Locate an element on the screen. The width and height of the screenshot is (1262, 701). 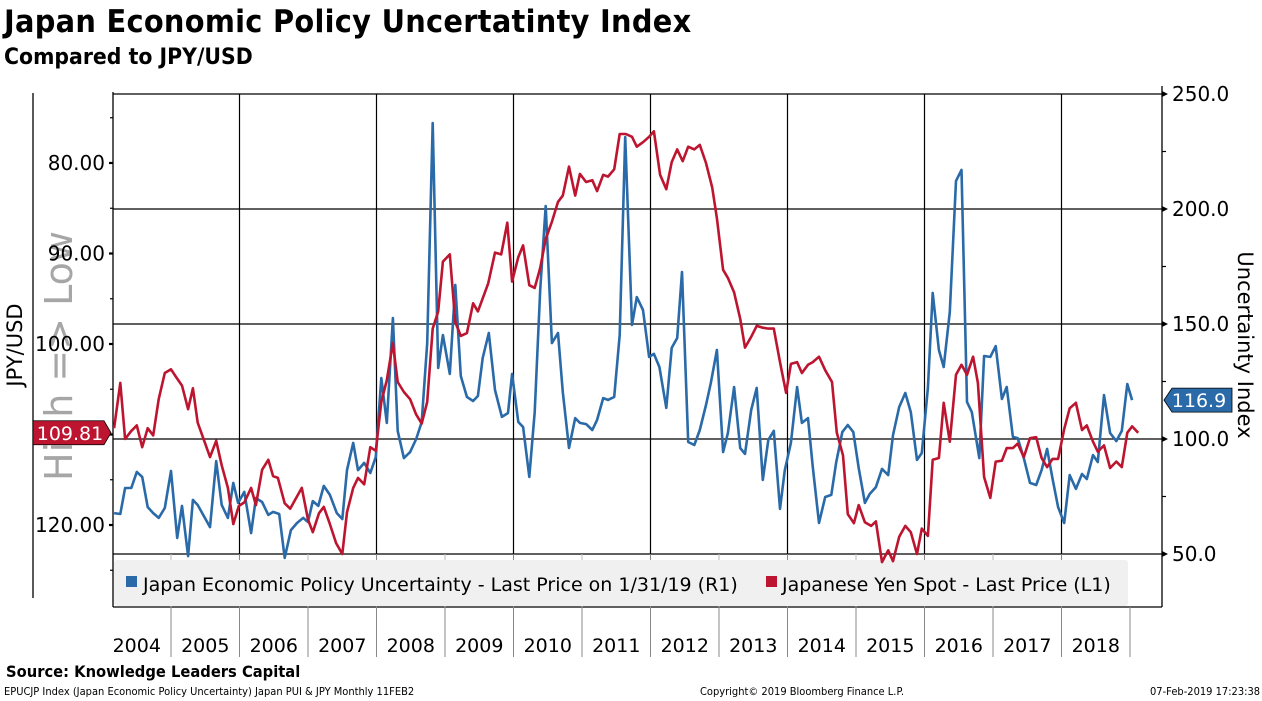
year-tick-label: 2011 is located at coordinates (616, 646).